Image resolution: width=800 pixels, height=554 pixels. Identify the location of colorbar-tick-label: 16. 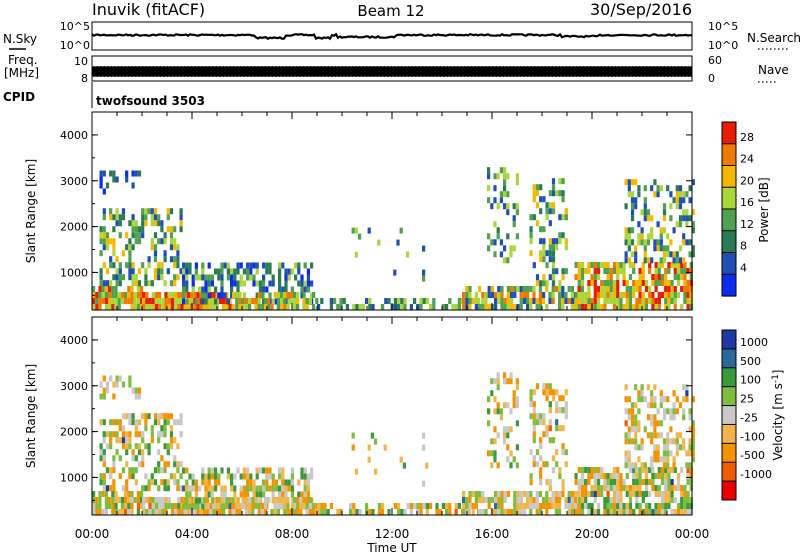
(747, 202).